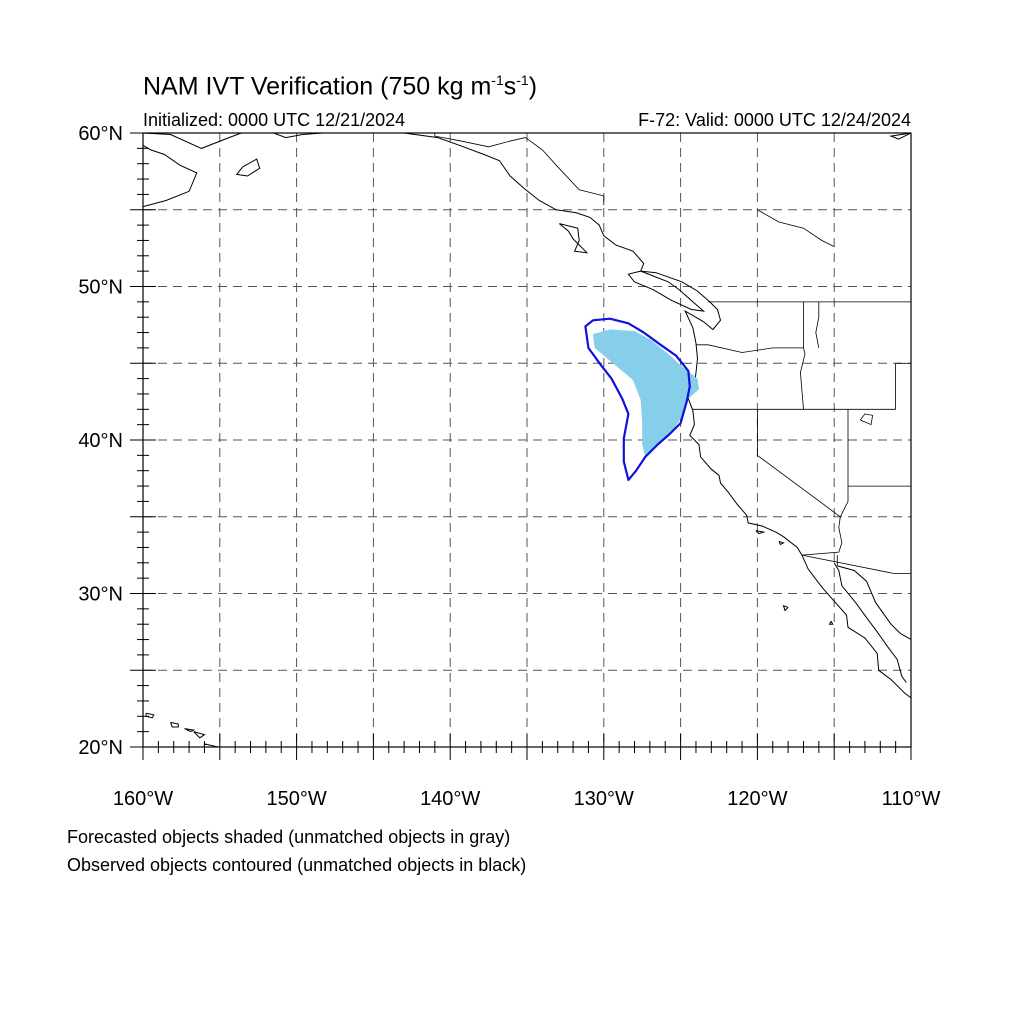  I want to click on observed-object-contour, so click(637, 399).